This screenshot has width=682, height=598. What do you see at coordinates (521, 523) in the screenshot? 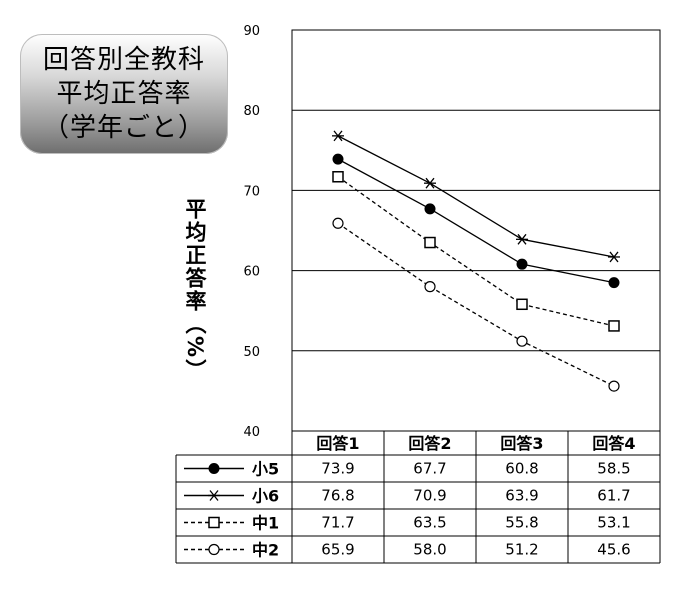
I see `data-label: 55.8` at bounding box center [521, 523].